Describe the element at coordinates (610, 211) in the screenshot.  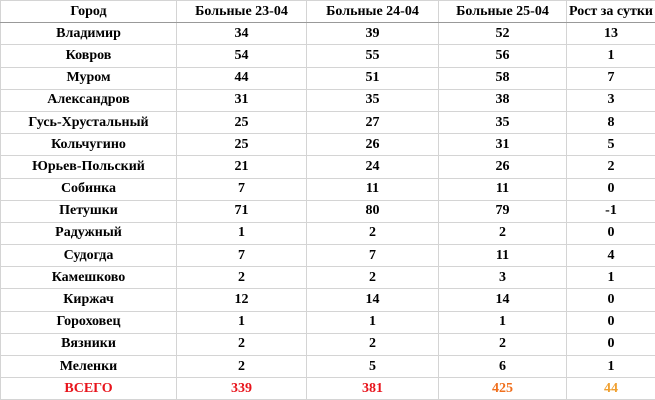
I see `number-cell: -1` at that location.